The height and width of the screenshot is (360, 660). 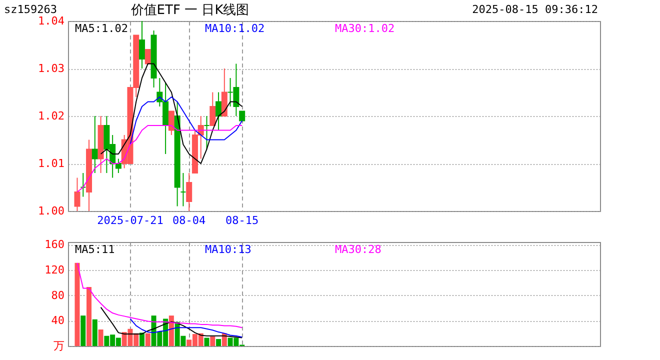 I want to click on x-tick-label: 08-04, so click(x=189, y=220).